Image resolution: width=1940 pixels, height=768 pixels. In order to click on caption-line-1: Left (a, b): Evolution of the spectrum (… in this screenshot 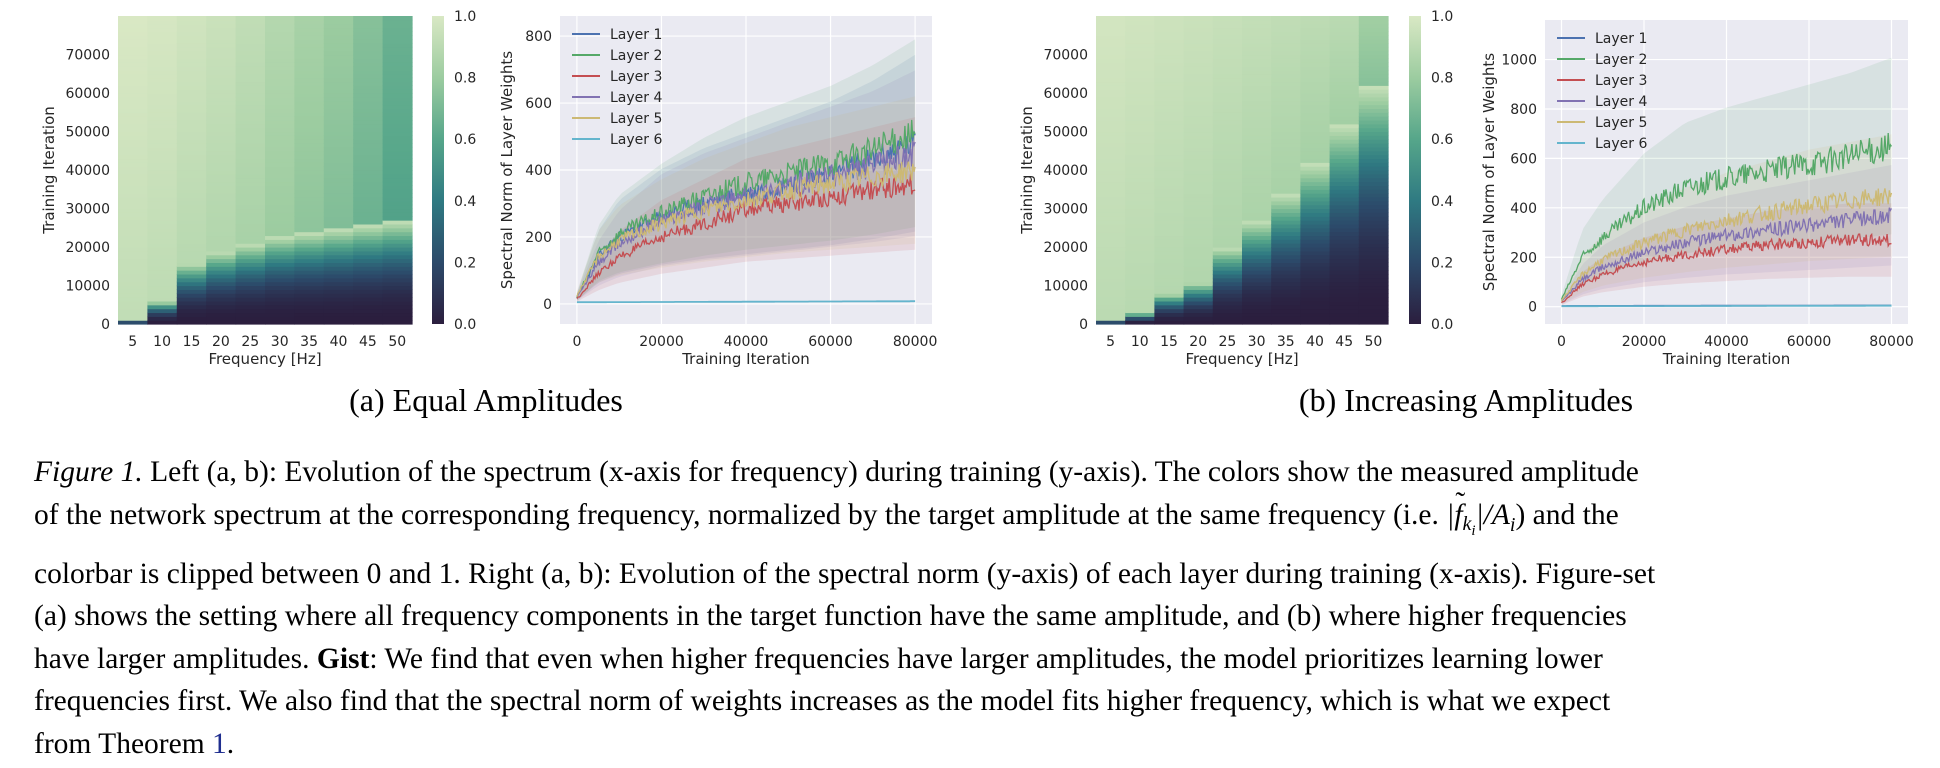, I will do `click(890, 472)`.